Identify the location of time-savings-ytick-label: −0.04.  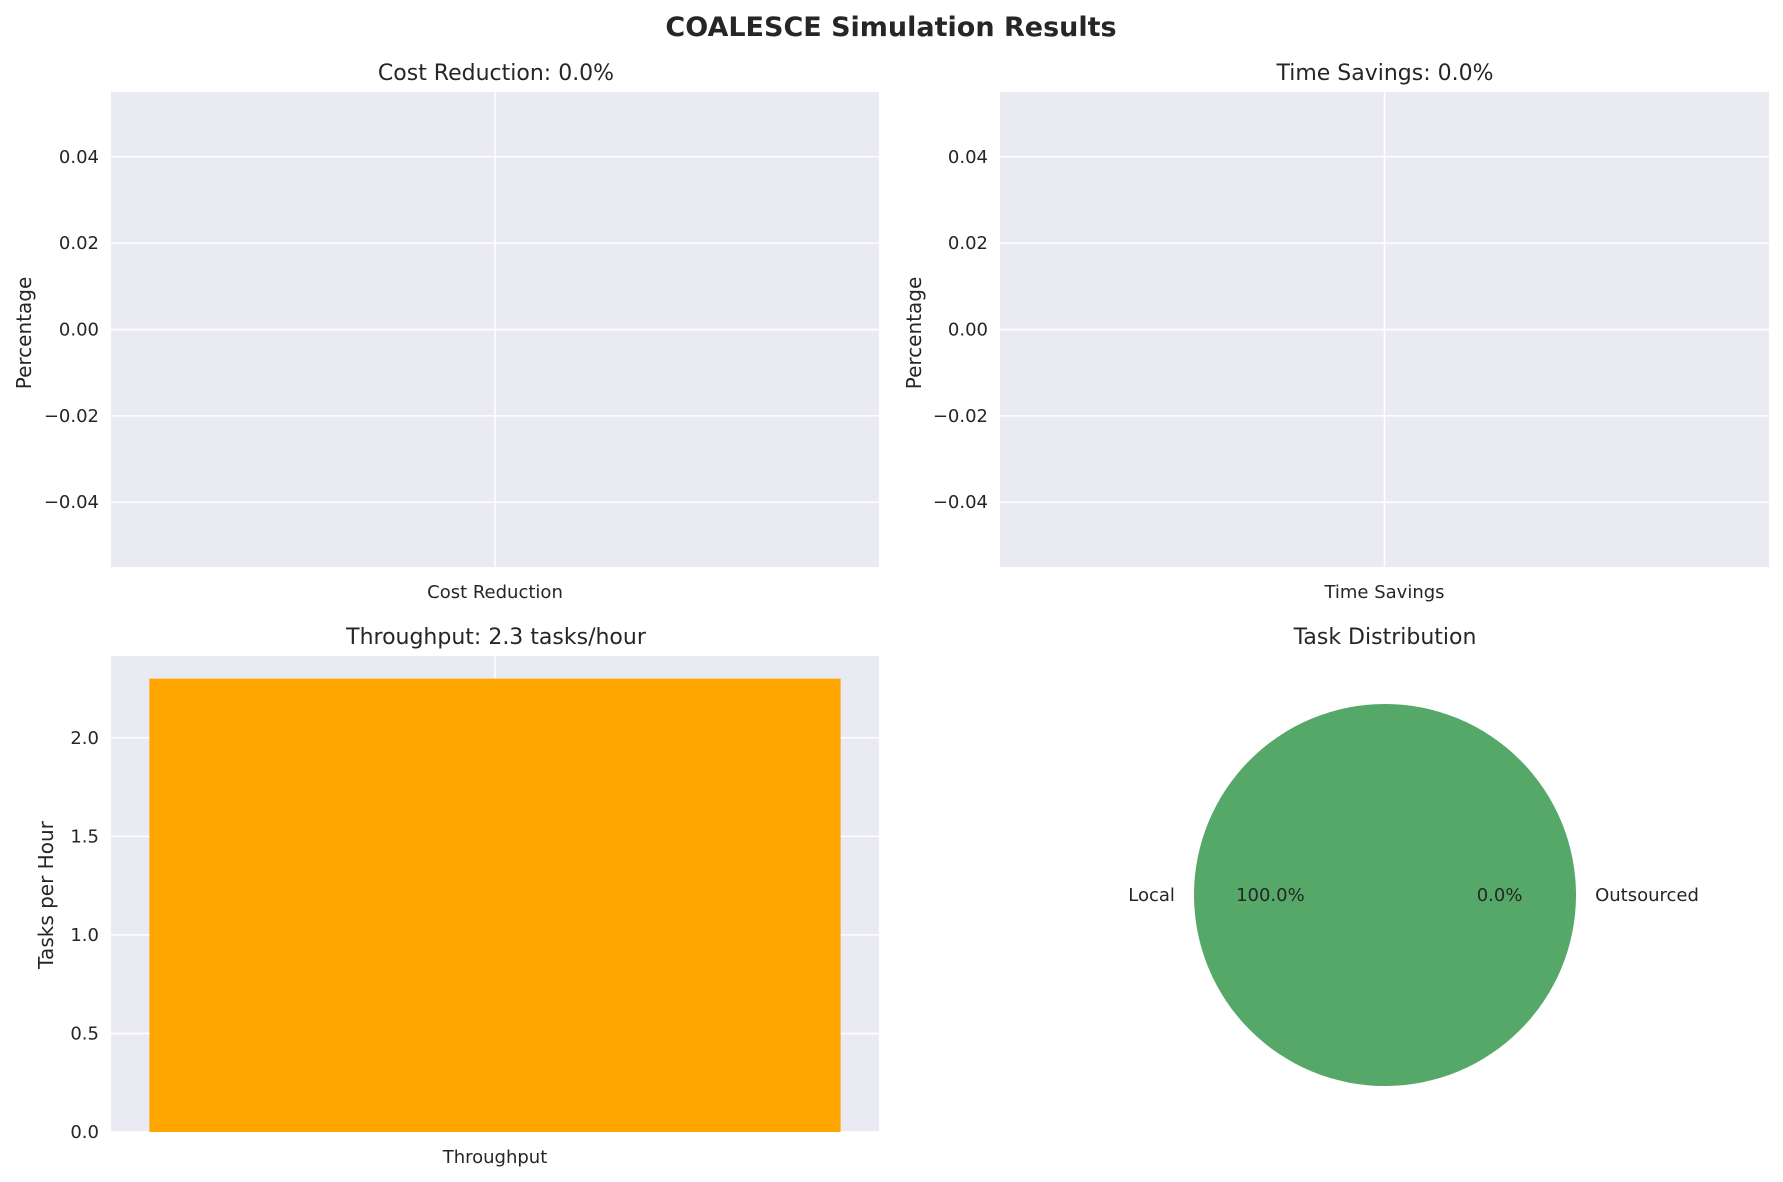
(960, 502).